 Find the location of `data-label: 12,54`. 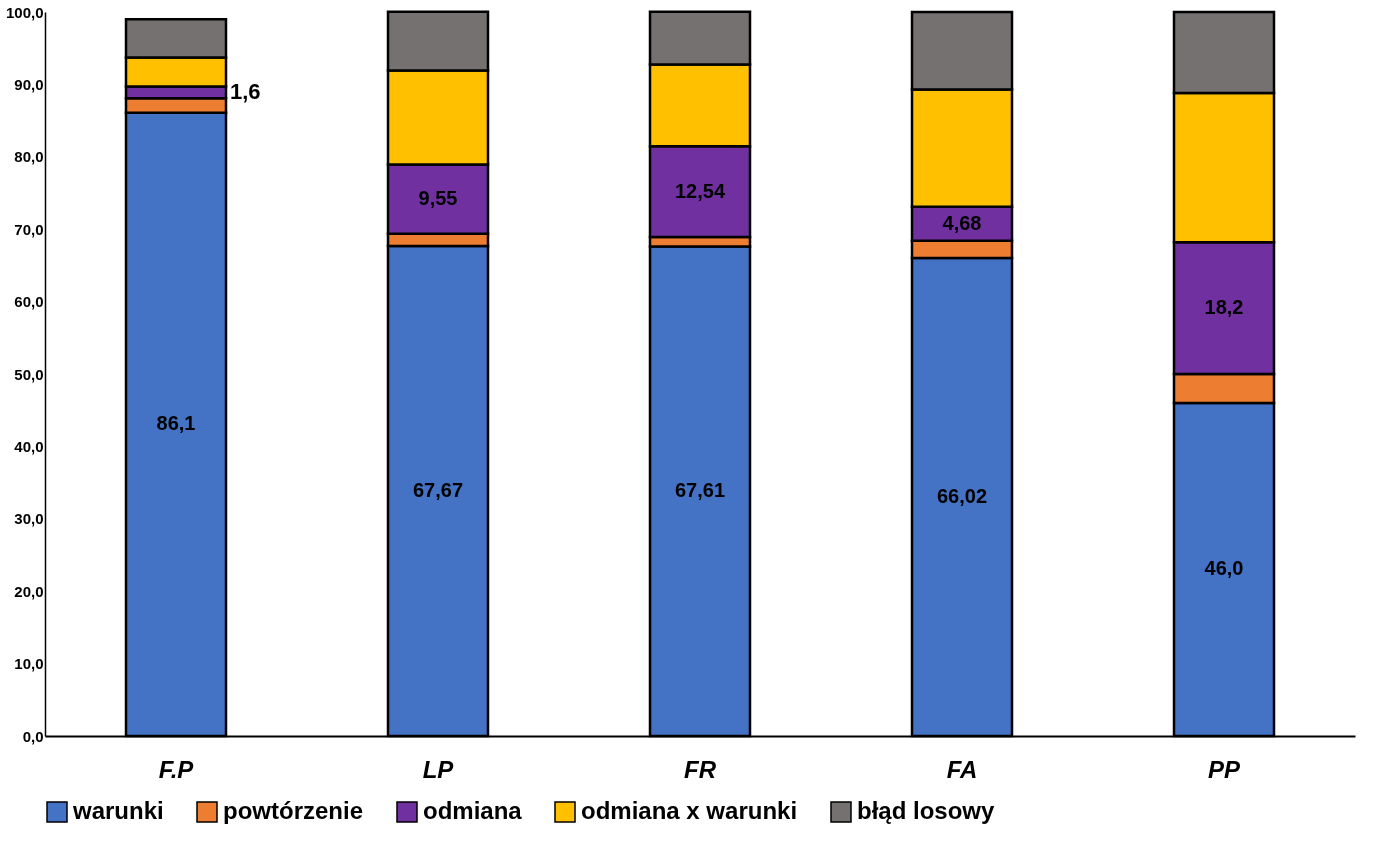

data-label: 12,54 is located at coordinates (700, 190).